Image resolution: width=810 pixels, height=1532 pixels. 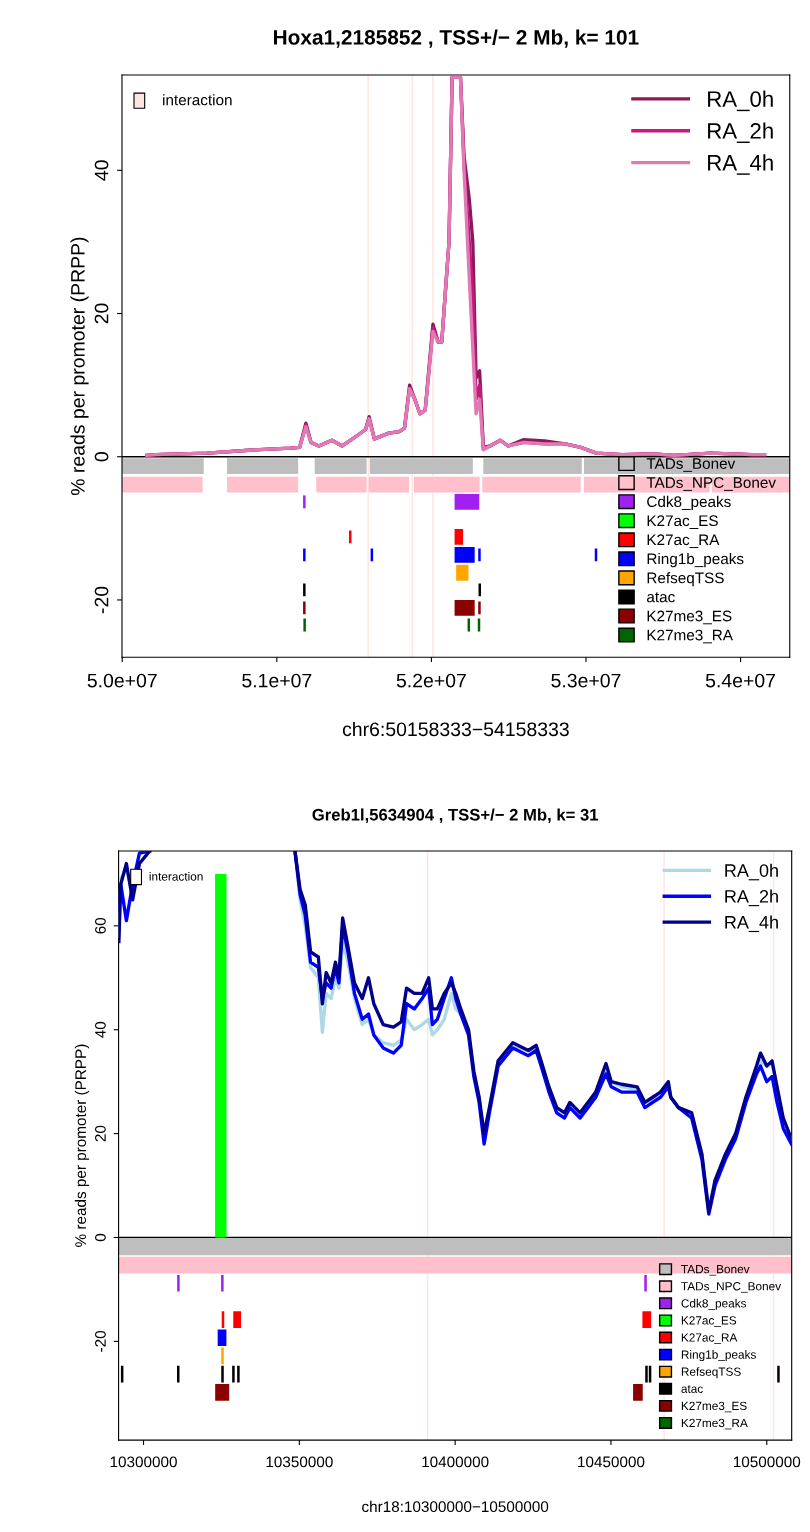 What do you see at coordinates (143, 1462) in the screenshot?
I see `x-tick-label: 10300000` at bounding box center [143, 1462].